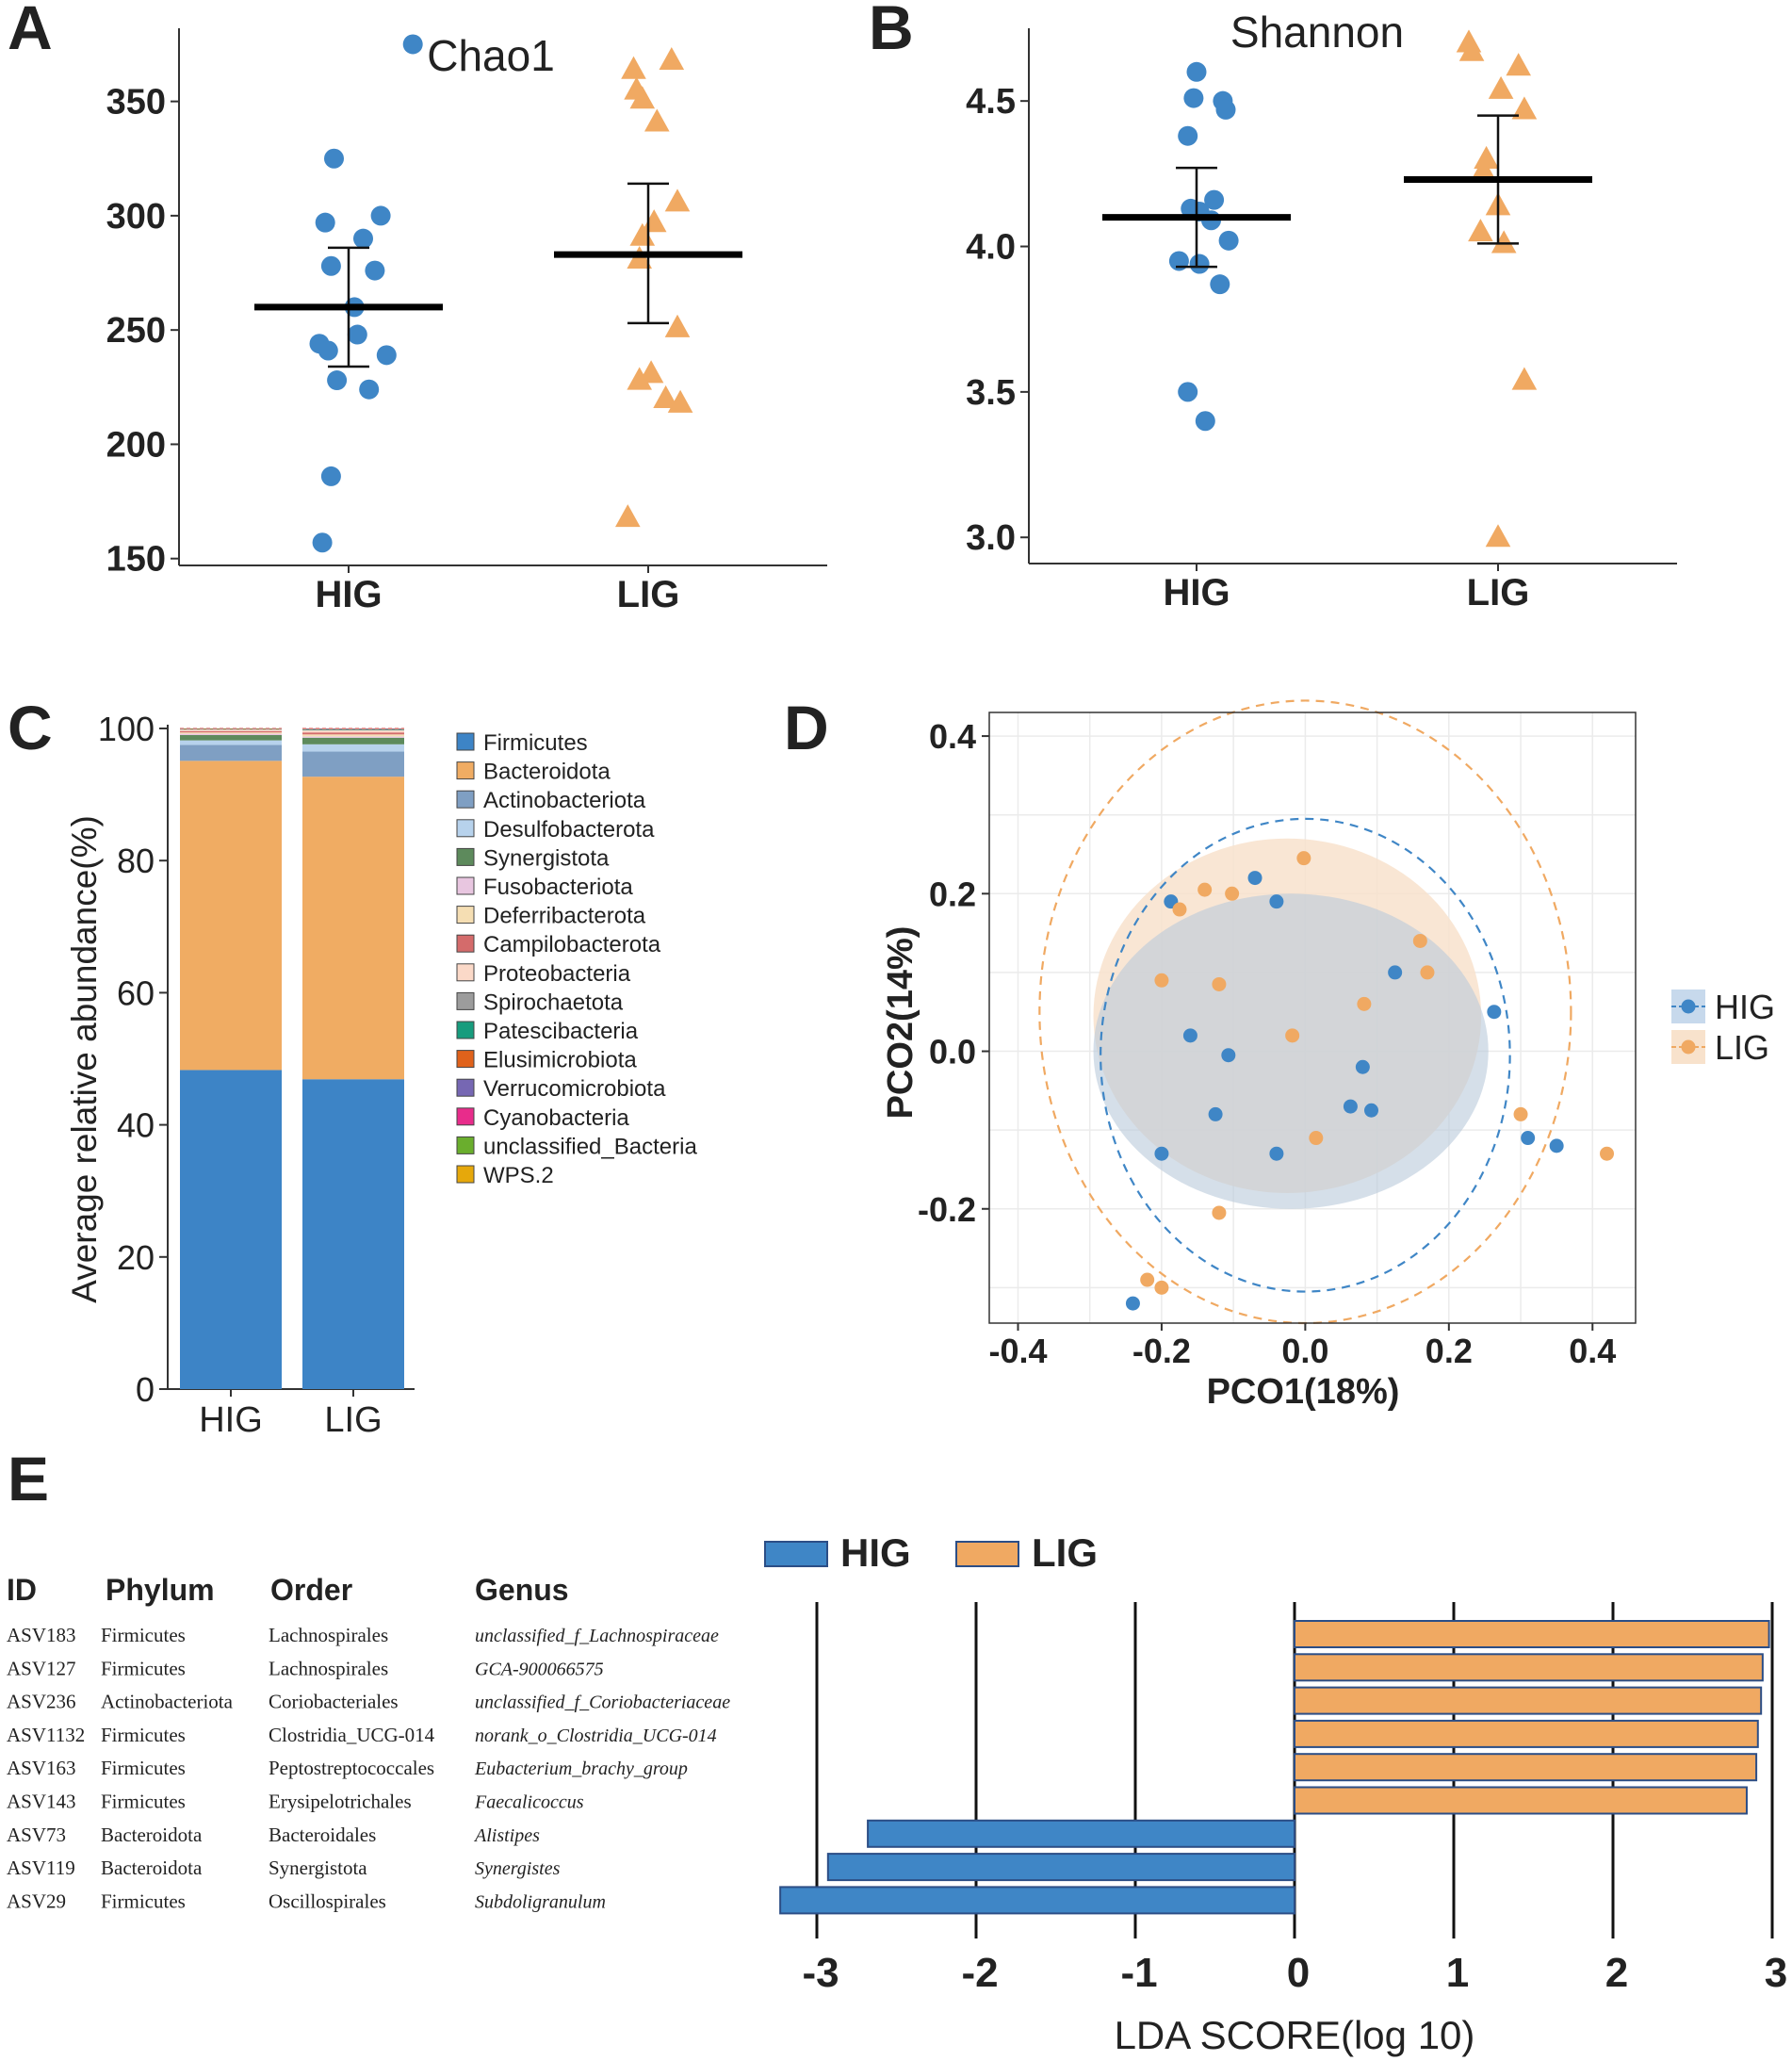 The height and width of the screenshot is (2061, 1792). Describe the element at coordinates (136, 861) in the screenshot. I see `y-tick-label: 80` at that location.